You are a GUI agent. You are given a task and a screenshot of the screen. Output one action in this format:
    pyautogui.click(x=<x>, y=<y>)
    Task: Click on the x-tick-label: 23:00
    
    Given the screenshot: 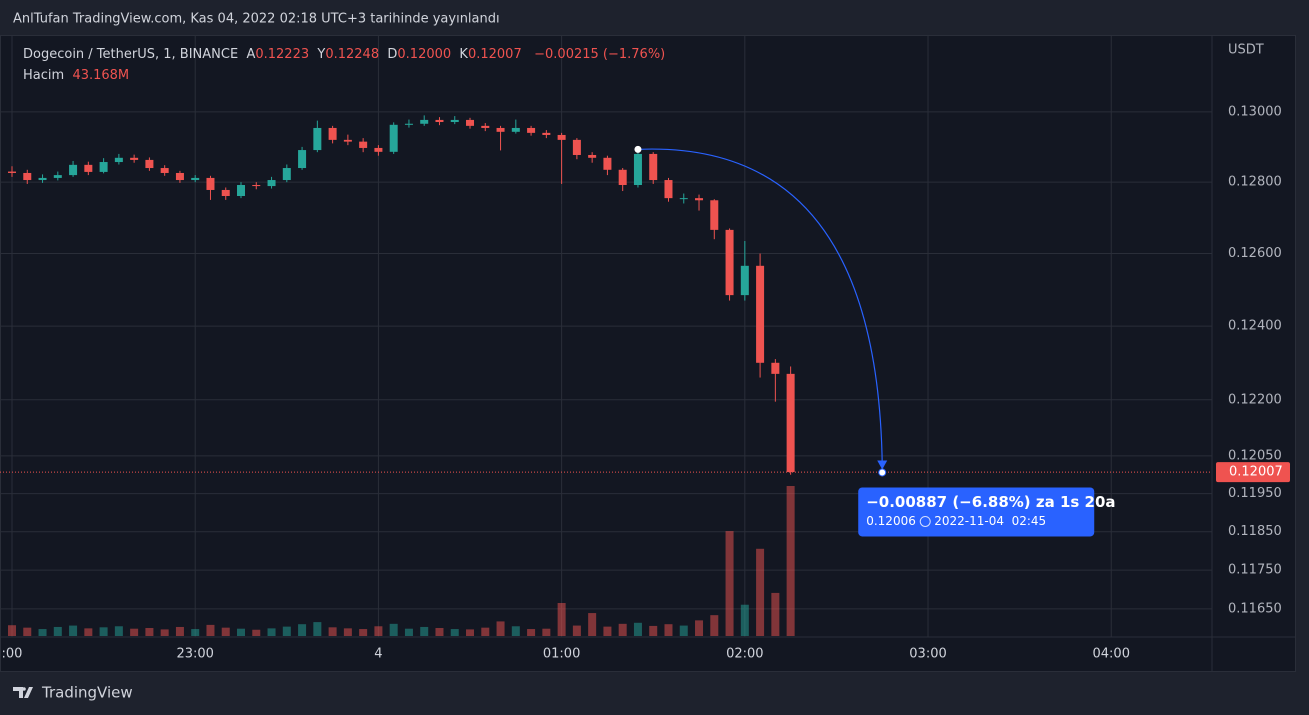 What is the action you would take?
    pyautogui.click(x=194, y=654)
    